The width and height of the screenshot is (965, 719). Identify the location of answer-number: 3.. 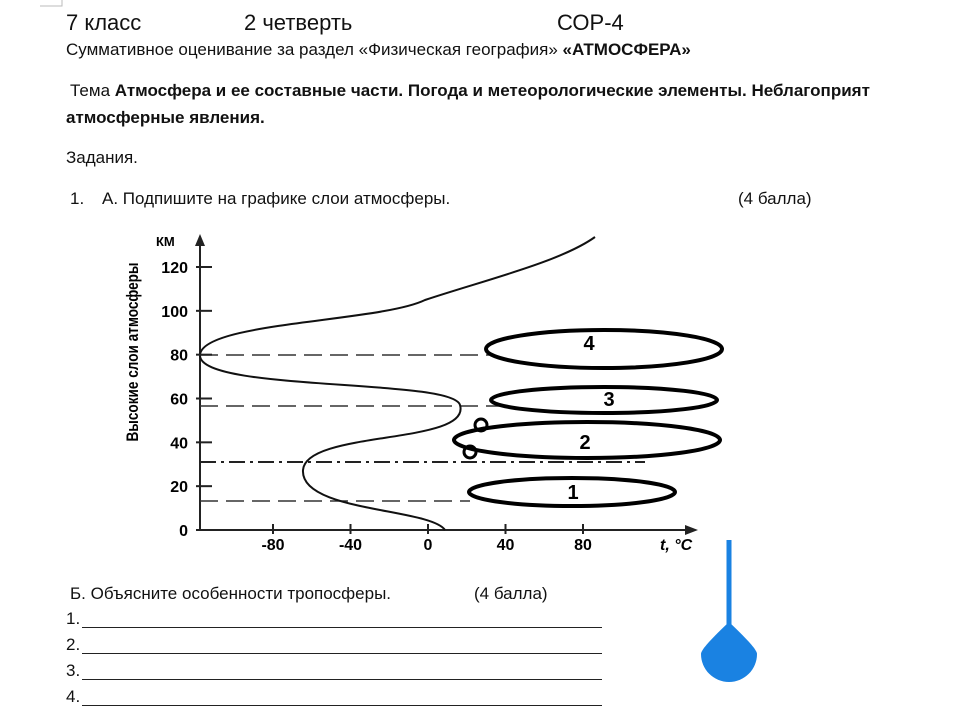
(73, 670).